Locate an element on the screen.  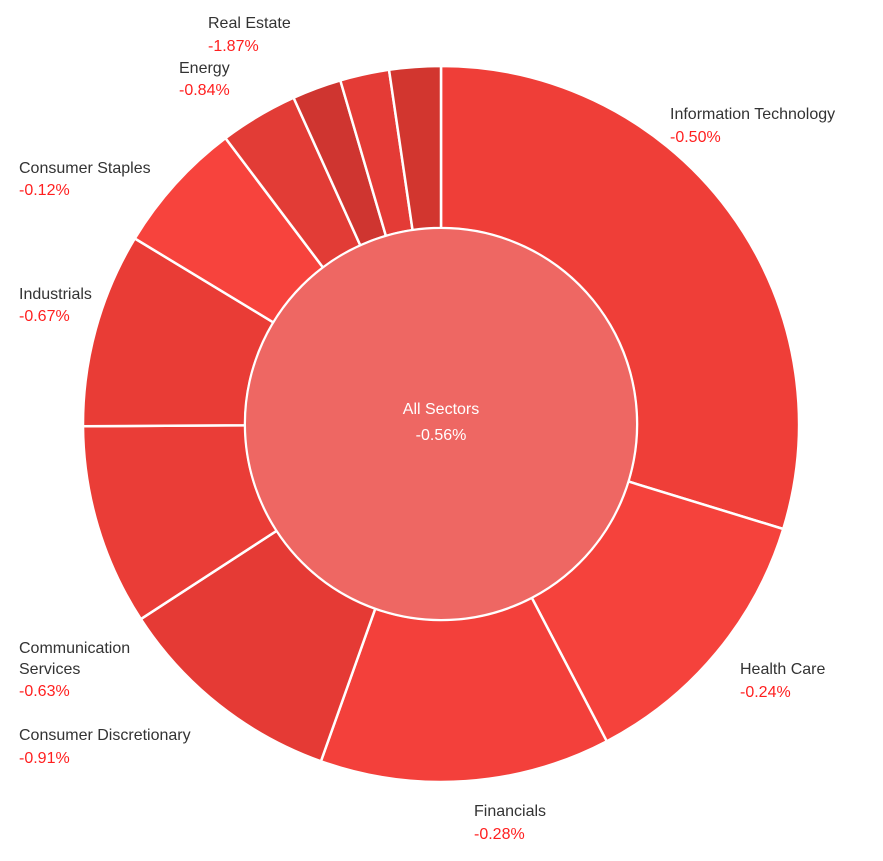
value-information-technology: -0.50% is located at coordinates (695, 137).